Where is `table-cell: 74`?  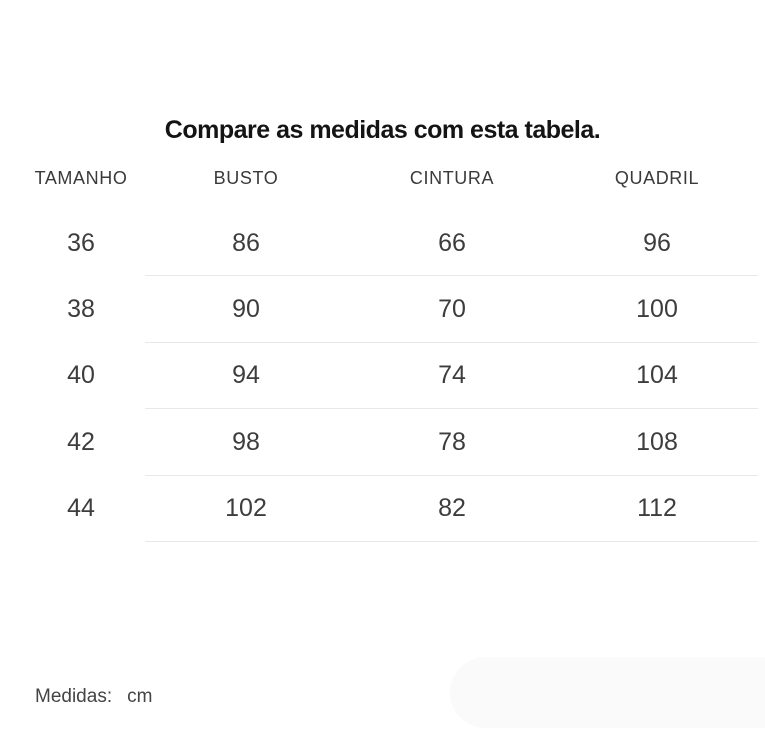
table-cell: 74 is located at coordinates (452, 375).